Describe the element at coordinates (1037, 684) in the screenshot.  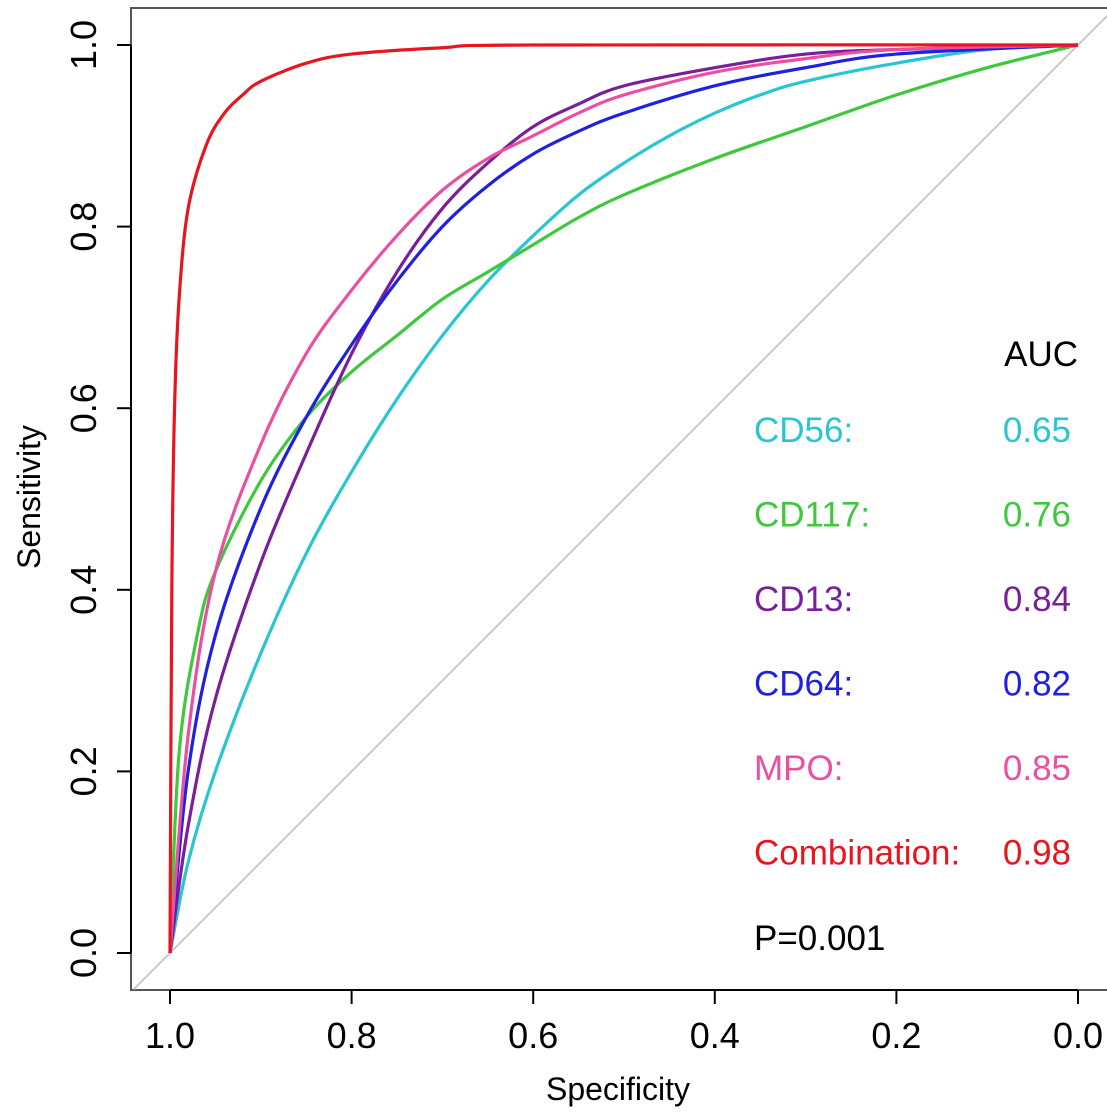
I see `legend-auc-cd64: 0.82` at that location.